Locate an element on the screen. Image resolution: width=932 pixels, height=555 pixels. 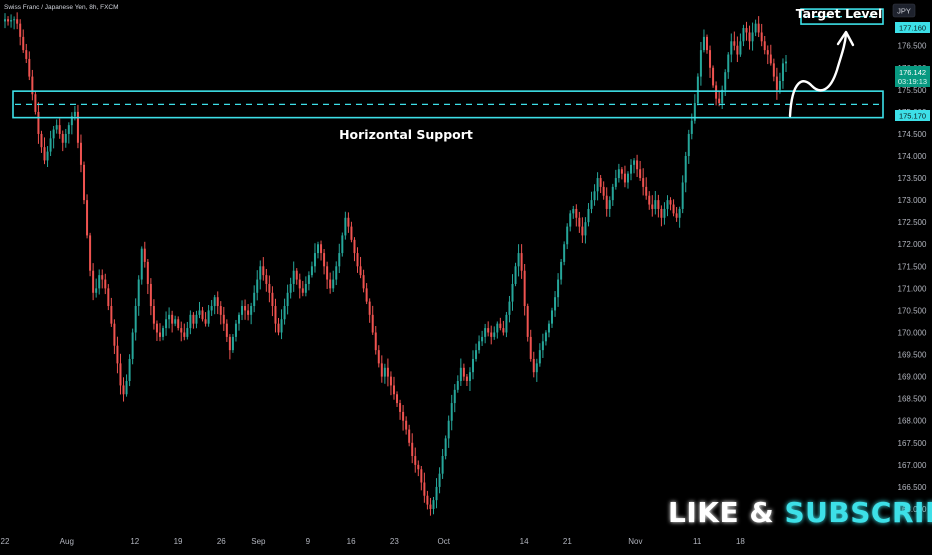
x-tick-label: 23 is located at coordinates (394, 541).